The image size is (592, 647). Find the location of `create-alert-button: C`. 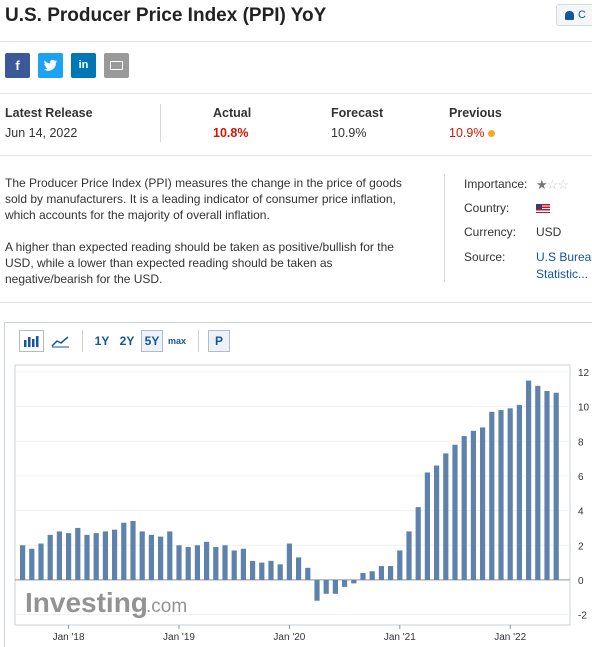

create-alert-button: C is located at coordinates (574, 15).